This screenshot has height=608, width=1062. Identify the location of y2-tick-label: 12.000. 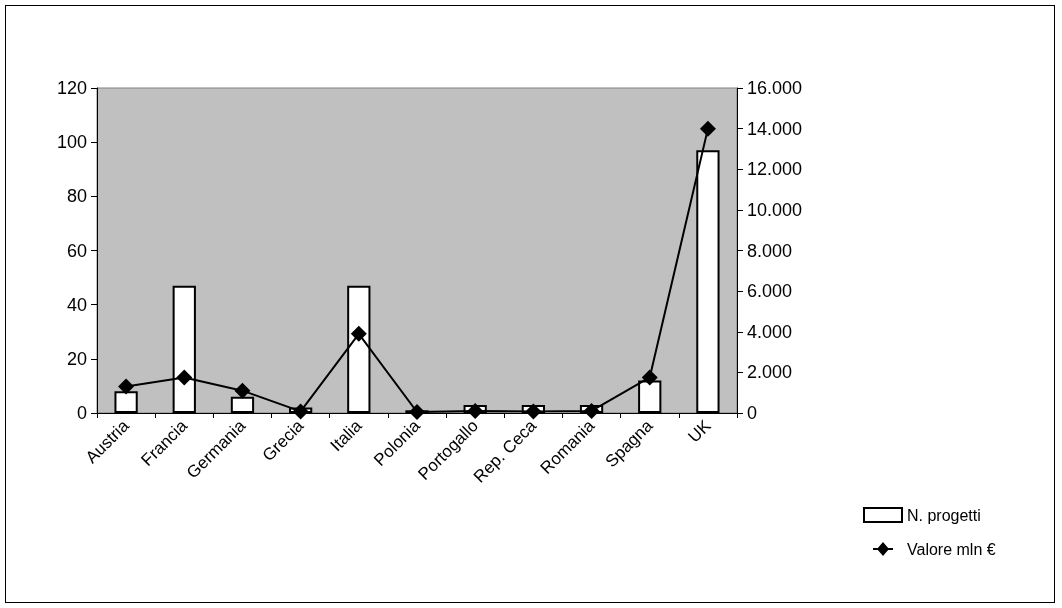
(775, 169).